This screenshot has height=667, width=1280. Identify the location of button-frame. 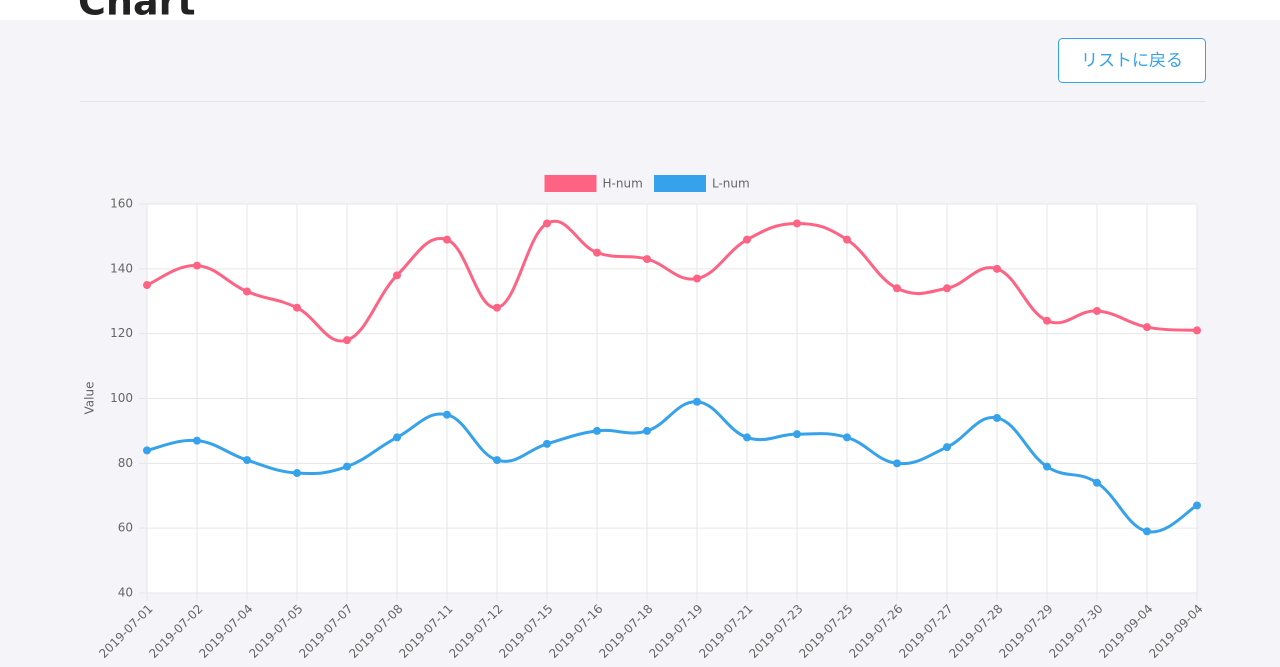
(1132, 60).